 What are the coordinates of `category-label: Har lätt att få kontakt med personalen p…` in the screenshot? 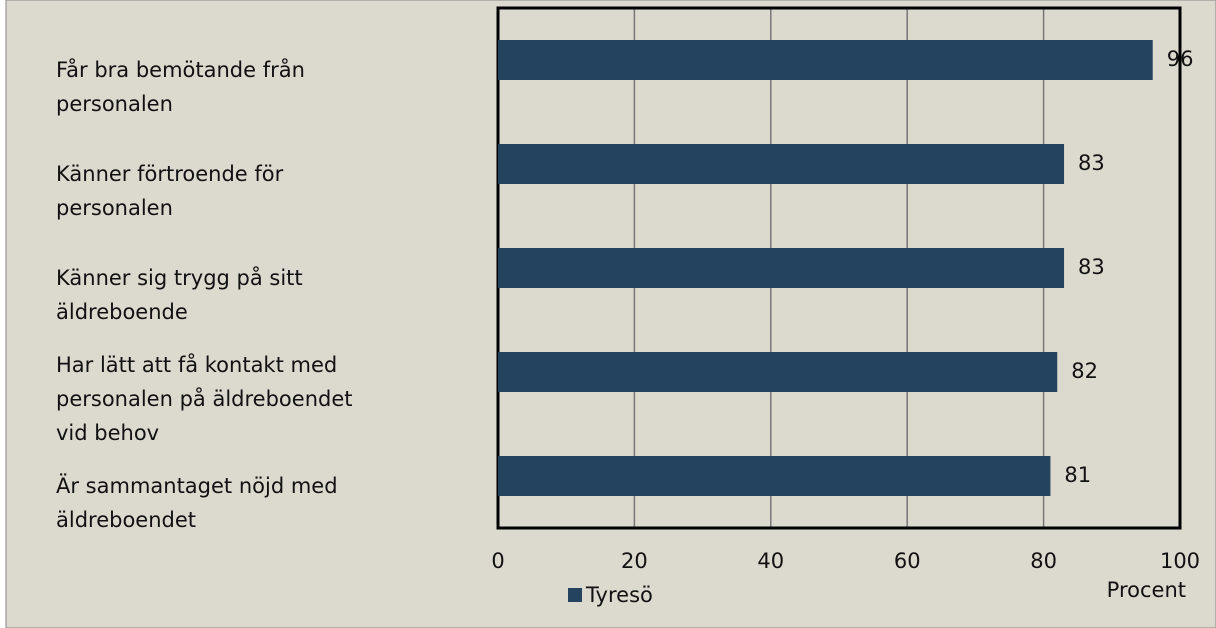 It's located at (204, 399).